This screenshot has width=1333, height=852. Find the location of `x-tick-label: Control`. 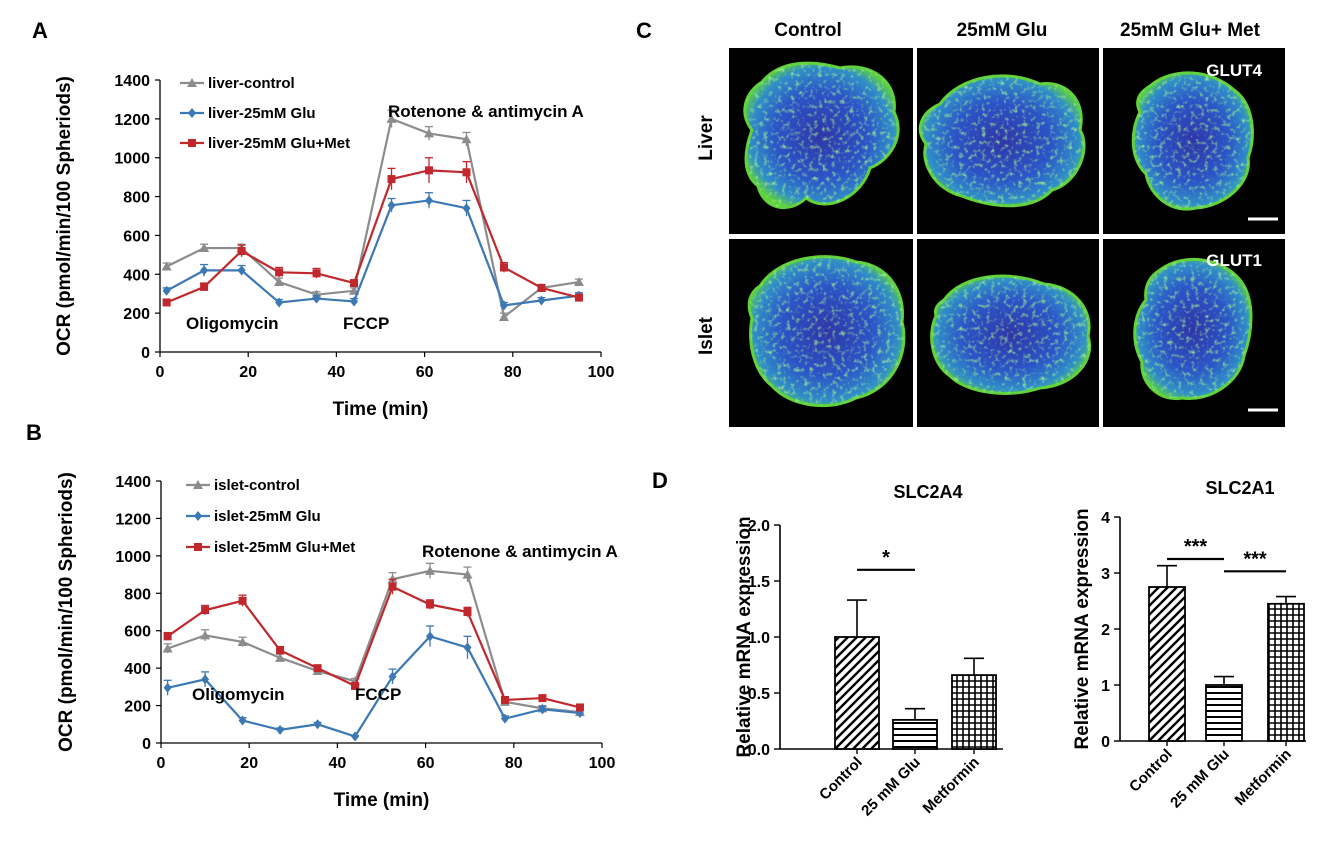

x-tick-label: Control is located at coordinates (1151, 771).